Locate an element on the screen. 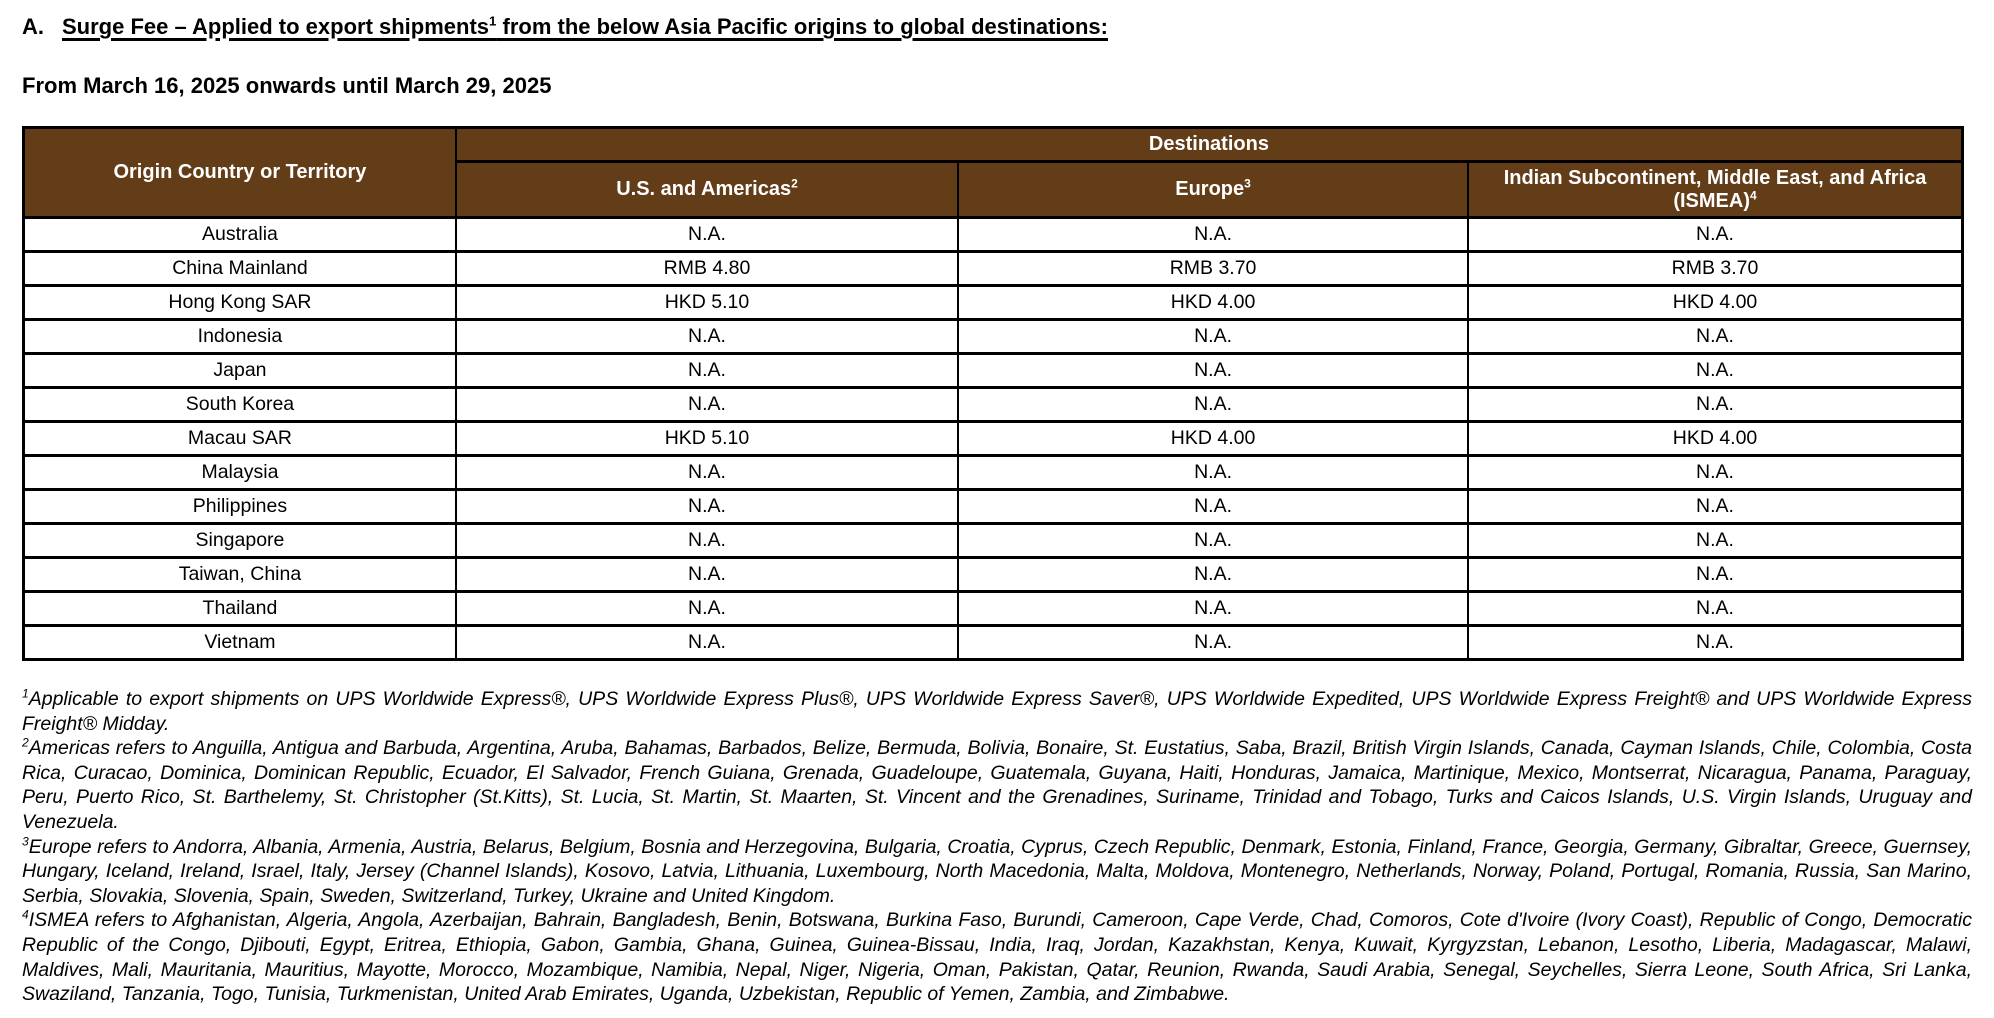 This screenshot has width=1994, height=1018. footnote-number: 4 is located at coordinates (25, 914).